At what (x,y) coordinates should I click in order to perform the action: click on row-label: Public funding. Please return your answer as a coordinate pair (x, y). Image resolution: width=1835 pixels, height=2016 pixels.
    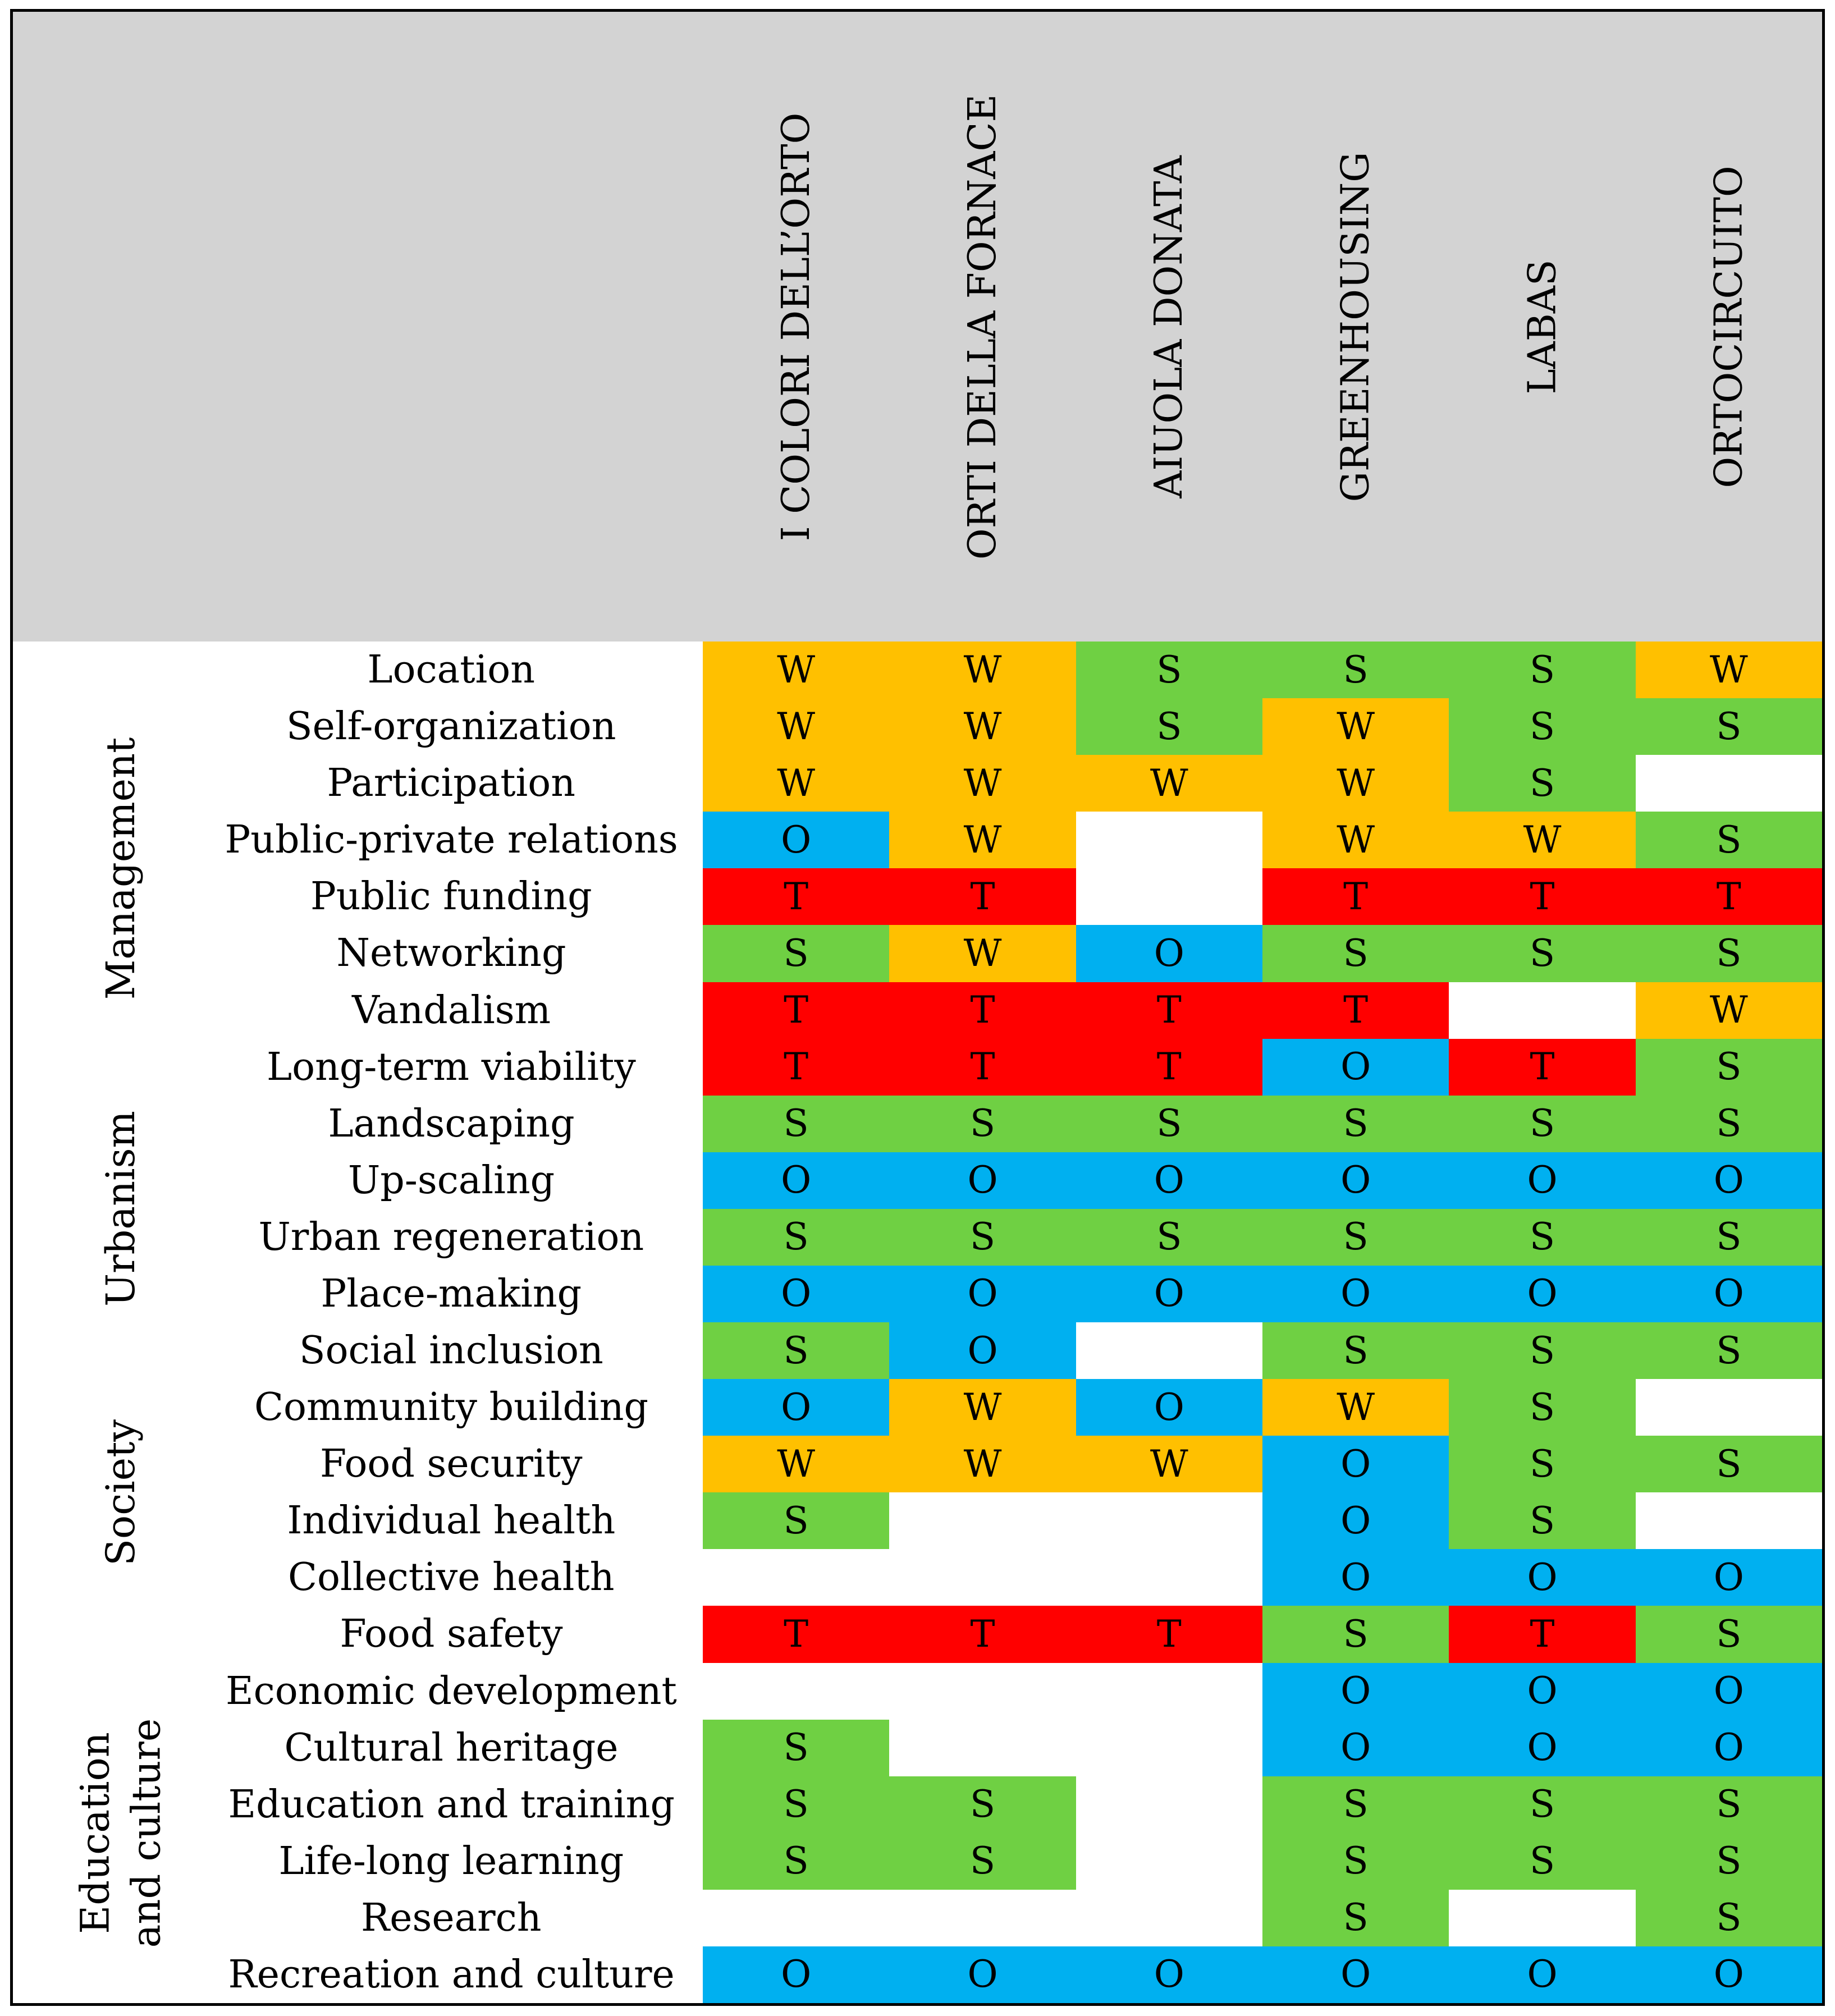
    Looking at the image, I should click on (451, 897).